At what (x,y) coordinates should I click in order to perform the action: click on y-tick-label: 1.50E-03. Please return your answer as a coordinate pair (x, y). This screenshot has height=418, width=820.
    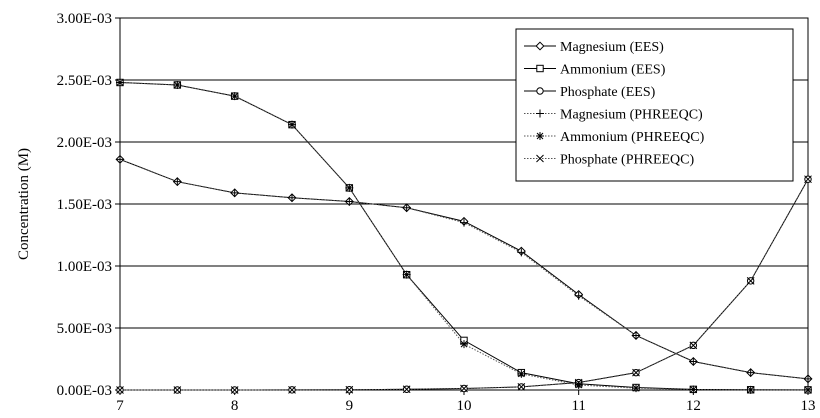
    Looking at the image, I should click on (84, 205).